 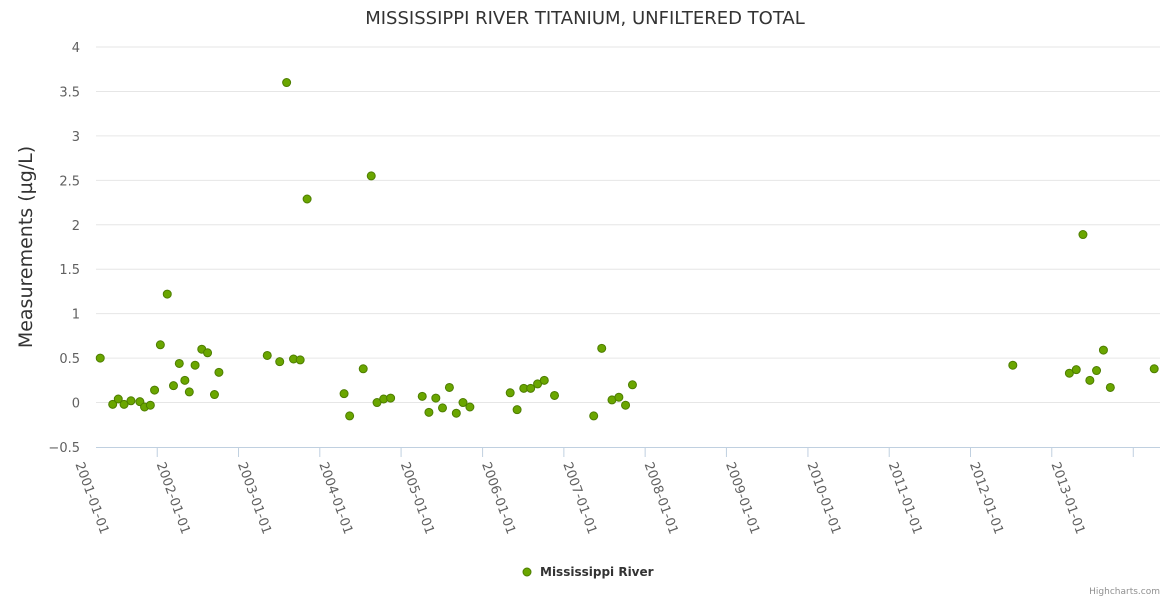 I want to click on legend-marker, so click(x=527, y=572).